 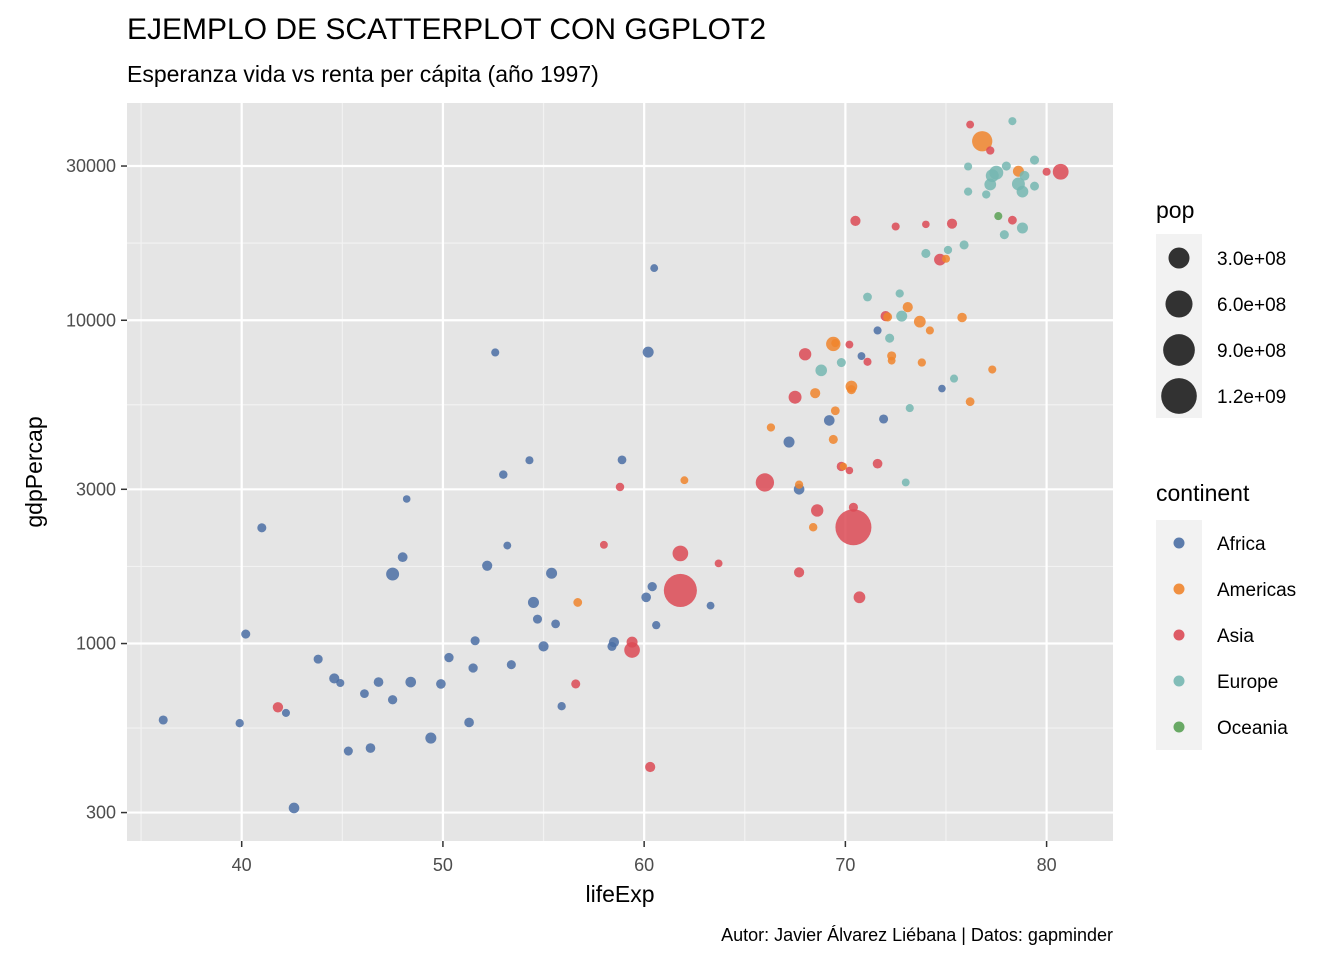 What do you see at coordinates (1179, 727) in the screenshot?
I see `legend-color-key-oceania` at bounding box center [1179, 727].